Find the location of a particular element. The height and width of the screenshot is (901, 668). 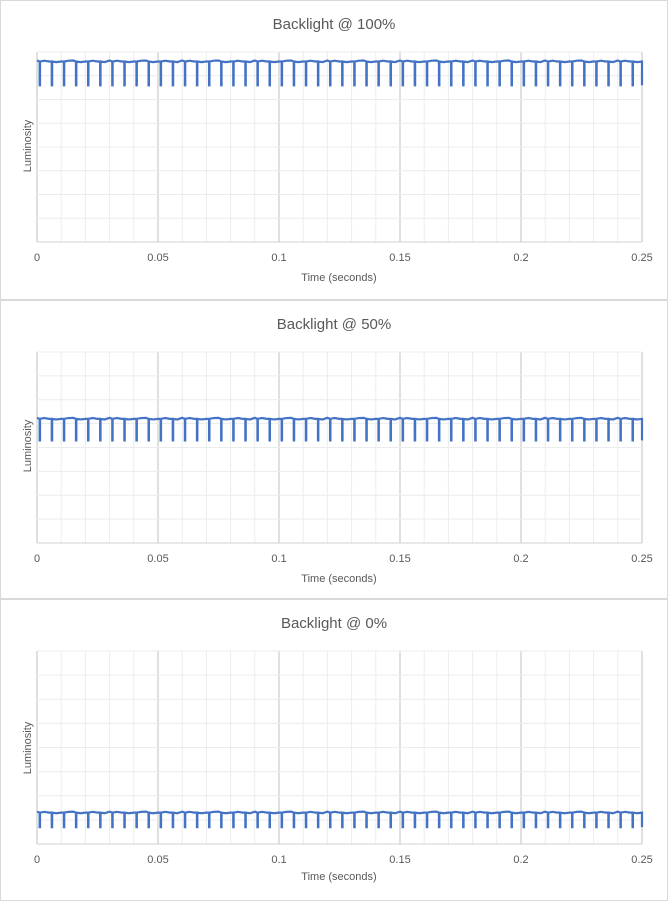

chart-title: Backlight @ 50% is located at coordinates (334, 324).